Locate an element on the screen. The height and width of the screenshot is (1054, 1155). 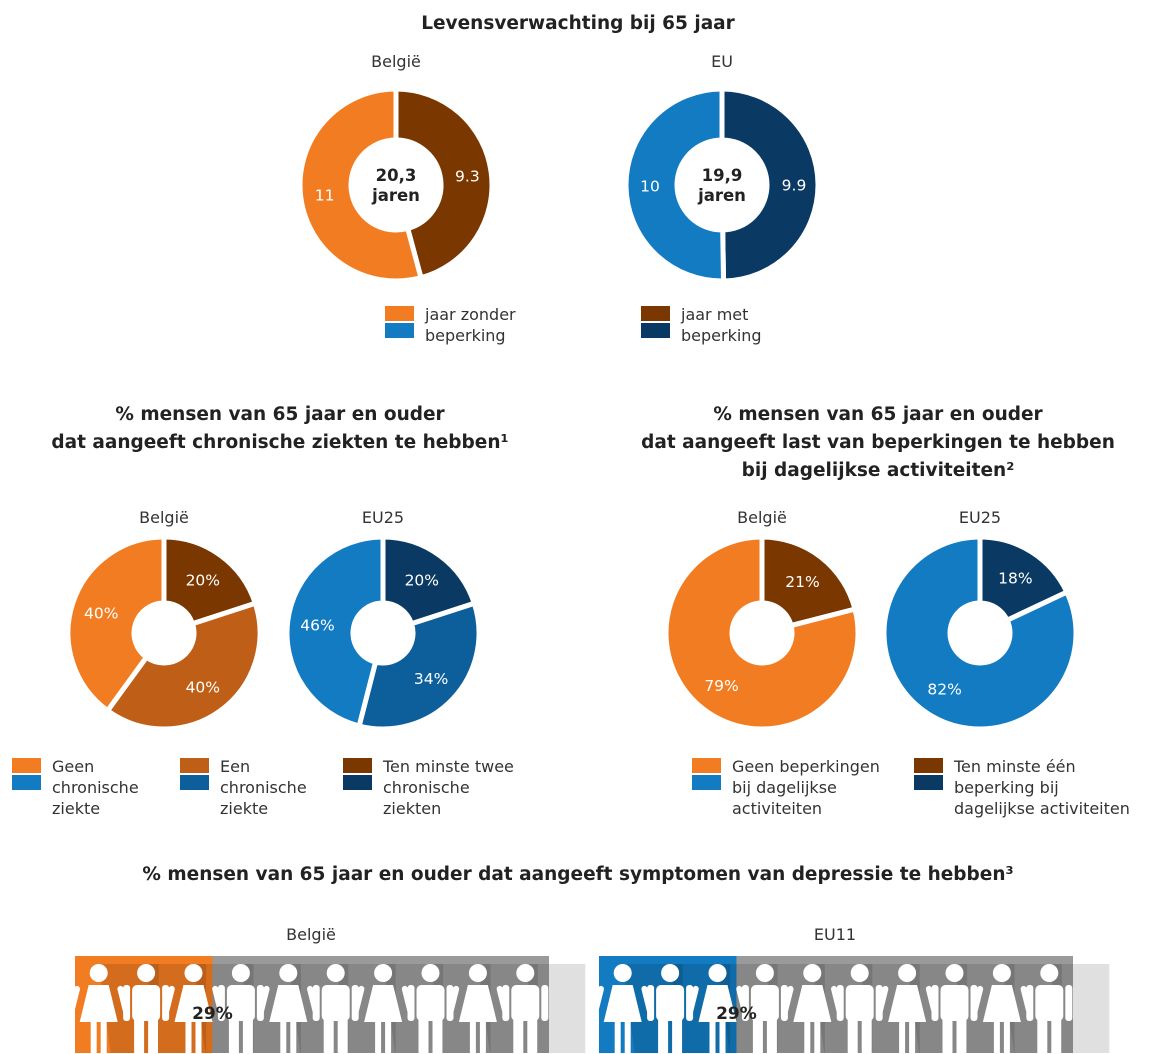
center-unit: jaren is located at coordinates (721, 195).